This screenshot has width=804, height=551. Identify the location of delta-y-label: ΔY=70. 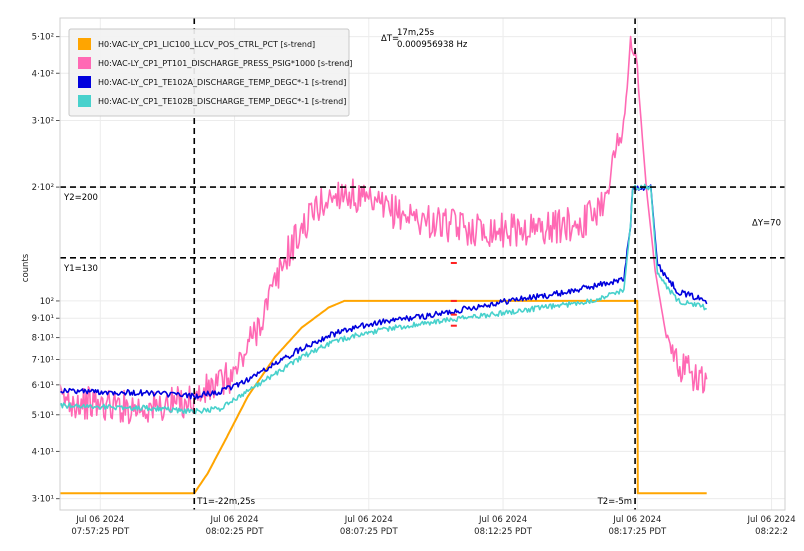
(766, 223).